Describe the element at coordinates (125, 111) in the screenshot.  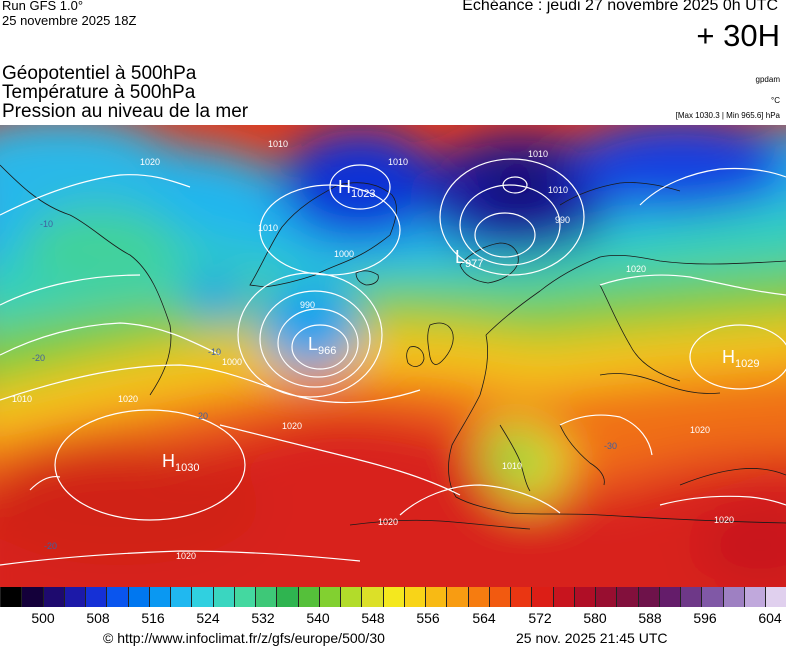
I see `variable-pressure: Pression au niveau de la mer` at that location.